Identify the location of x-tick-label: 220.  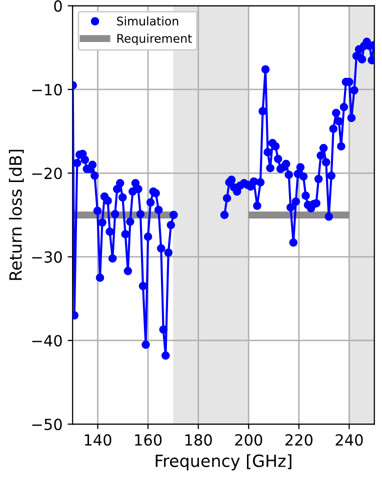
(298, 440).